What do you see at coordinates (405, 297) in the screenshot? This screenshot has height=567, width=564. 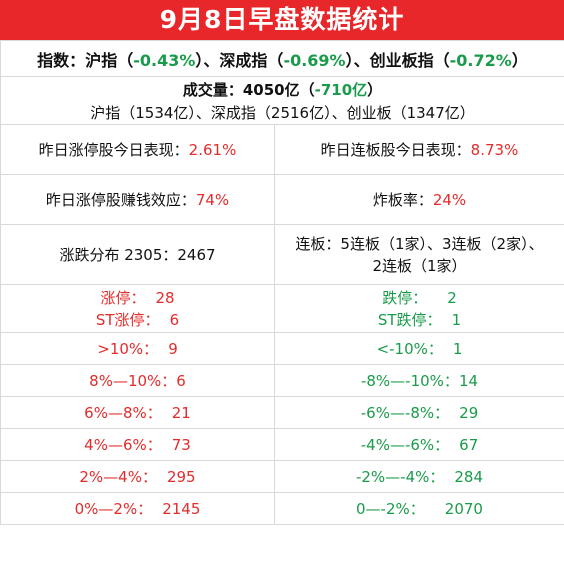 I see `dt-label: 跌停：` at bounding box center [405, 297].